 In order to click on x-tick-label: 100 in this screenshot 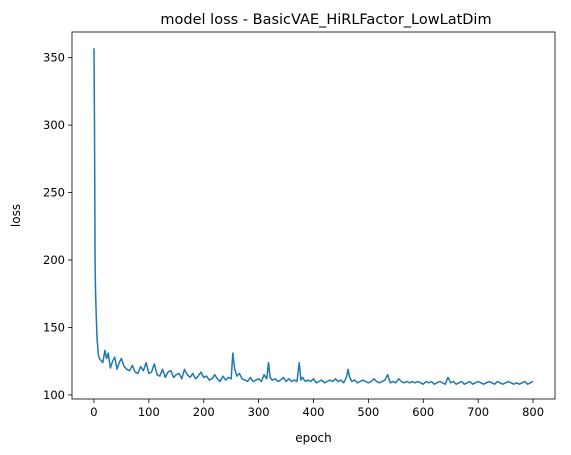, I will do `click(149, 412)`.